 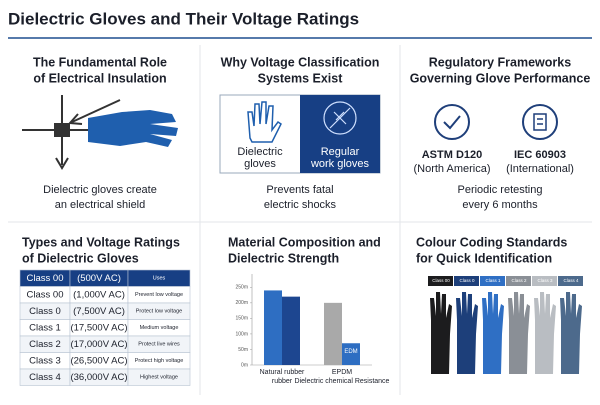 I want to click on label: Dielectric, so click(x=260, y=152).